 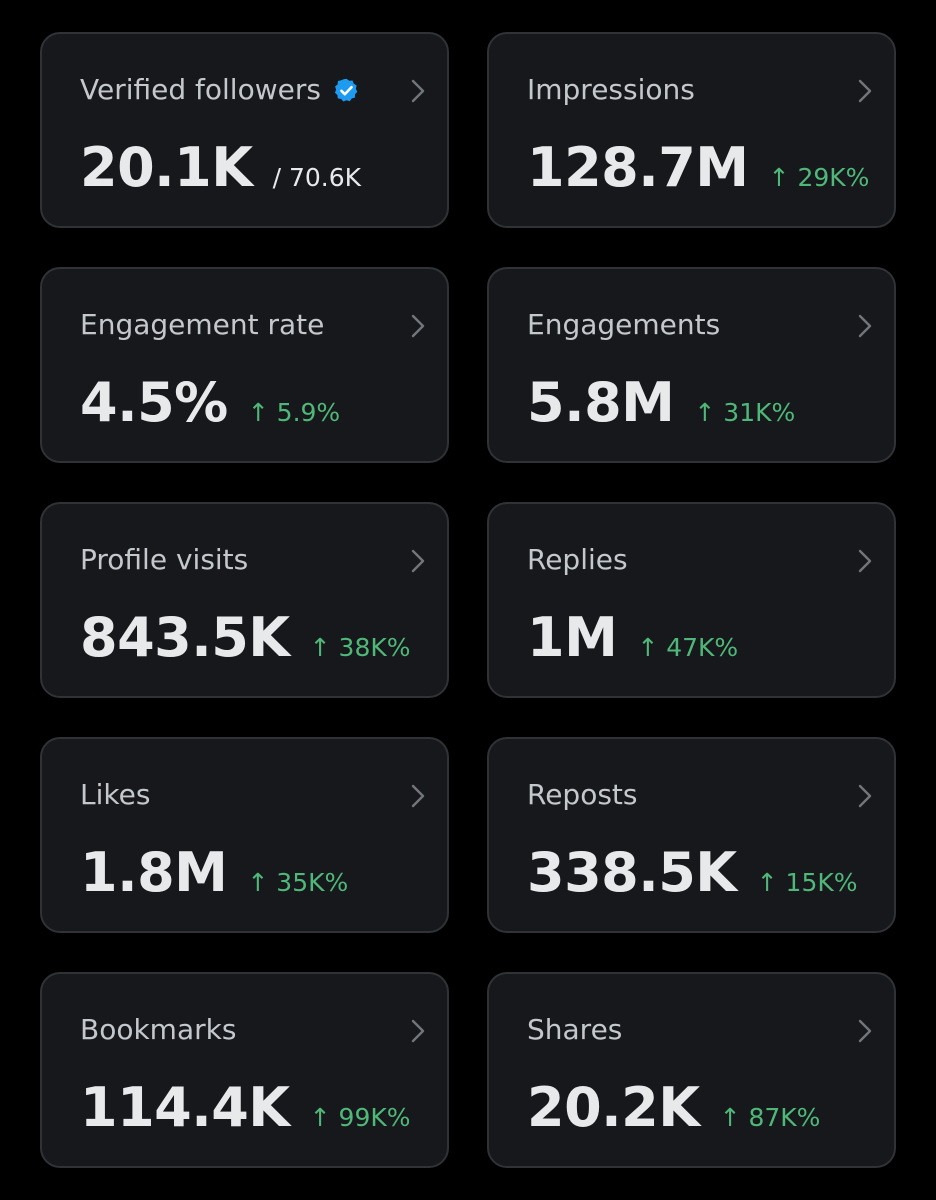 What do you see at coordinates (745, 412) in the screenshot?
I see `metric-change: ↑ 31K%` at bounding box center [745, 412].